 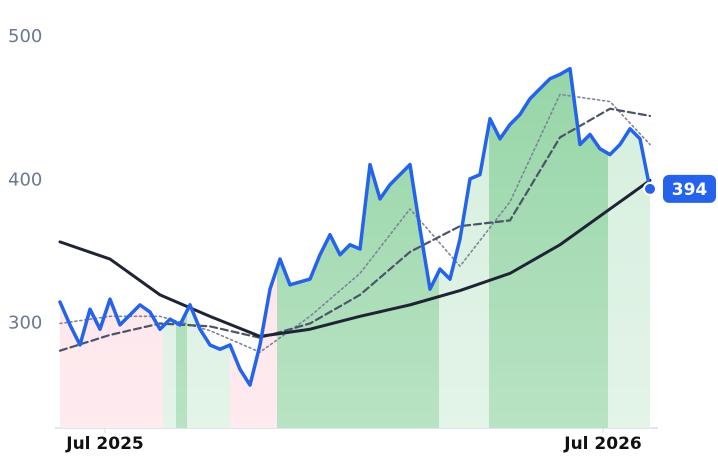 What do you see at coordinates (25, 322) in the screenshot?
I see `y-tick-label: 300` at bounding box center [25, 322].